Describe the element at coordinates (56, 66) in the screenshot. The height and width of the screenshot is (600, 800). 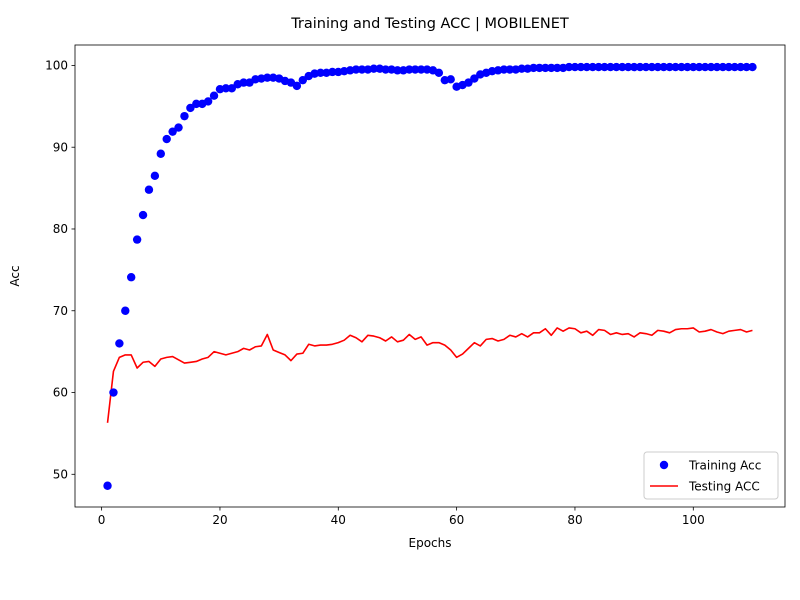
I see `y-tick-label: 100` at that location.